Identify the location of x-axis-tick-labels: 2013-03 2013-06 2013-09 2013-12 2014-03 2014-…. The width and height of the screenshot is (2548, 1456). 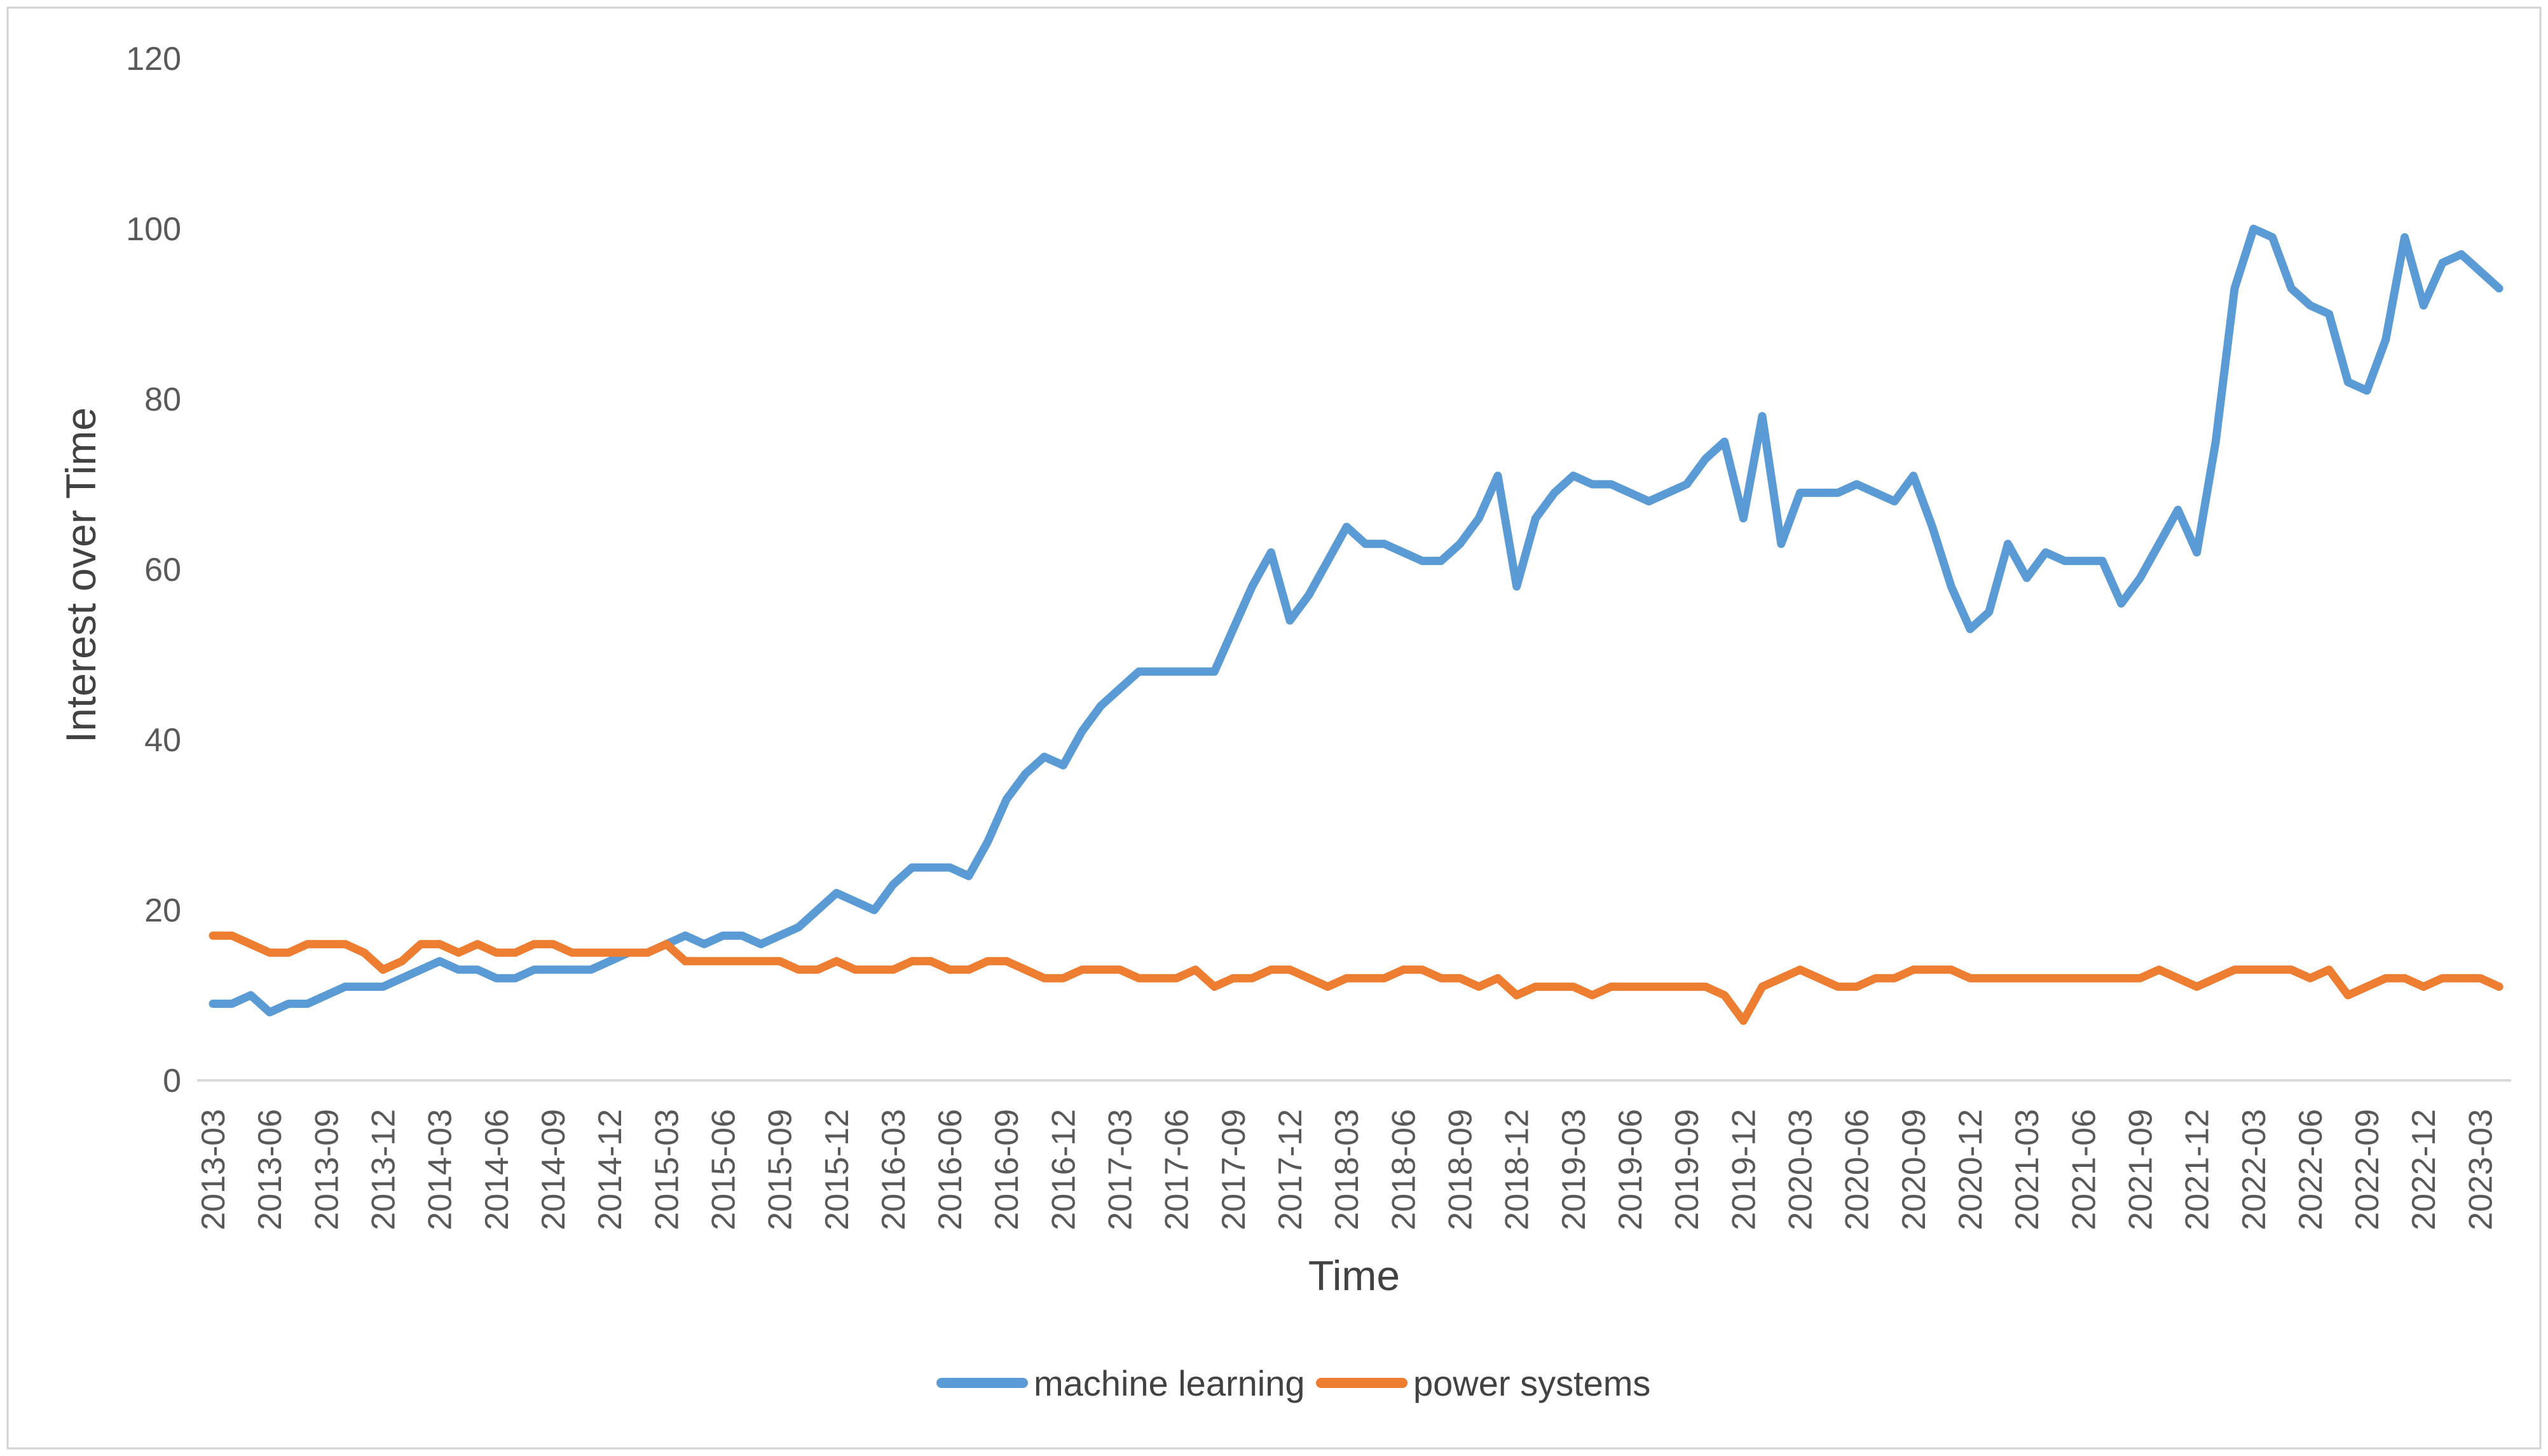
(1347, 1169).